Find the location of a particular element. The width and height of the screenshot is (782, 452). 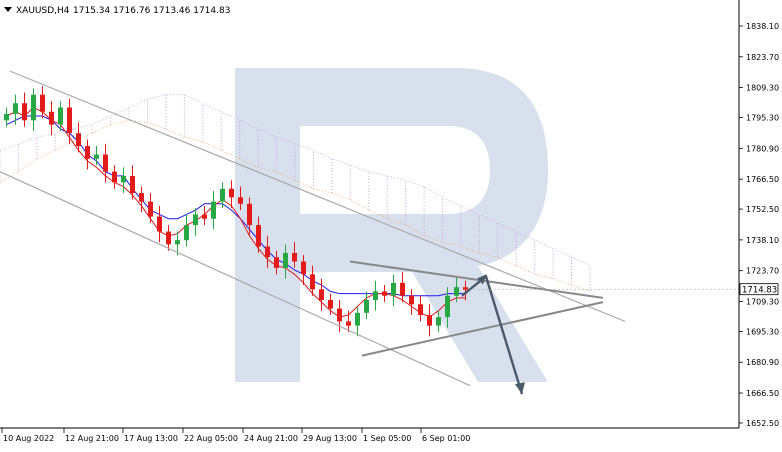

x-tick-label: 22 Aug 05:00 is located at coordinates (211, 438).